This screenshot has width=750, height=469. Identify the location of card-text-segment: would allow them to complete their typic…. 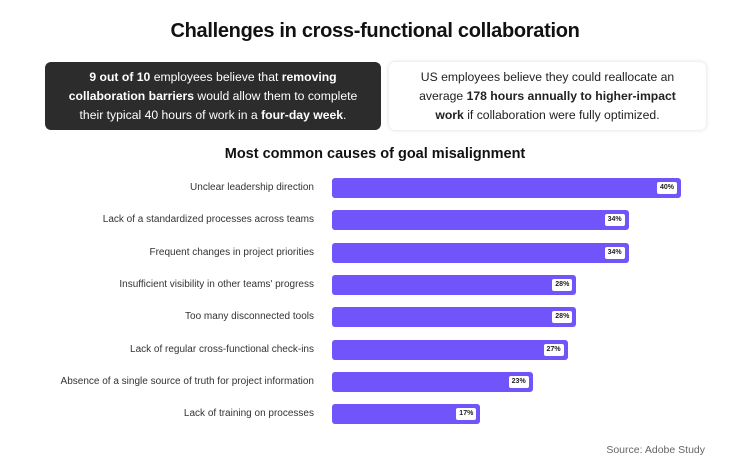
(218, 105).